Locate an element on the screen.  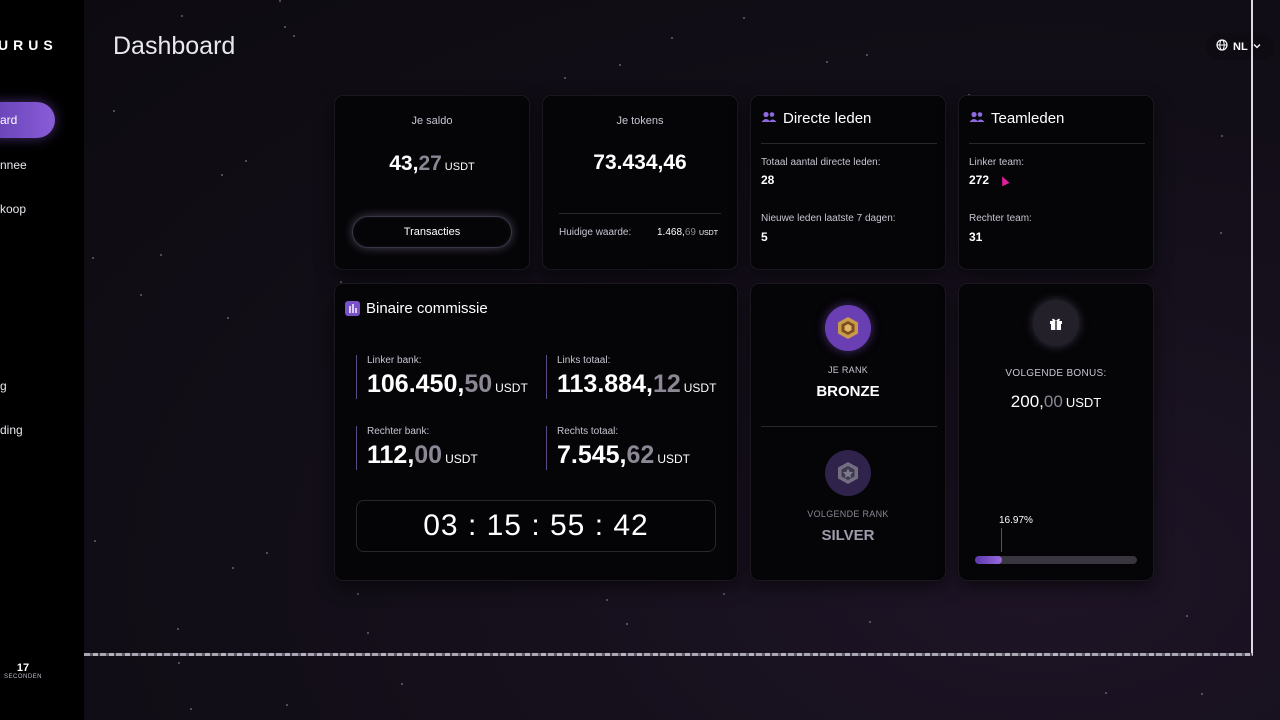
direct-new-label: Nieuwe leden laatste 7 dagen: is located at coordinates (828, 218).